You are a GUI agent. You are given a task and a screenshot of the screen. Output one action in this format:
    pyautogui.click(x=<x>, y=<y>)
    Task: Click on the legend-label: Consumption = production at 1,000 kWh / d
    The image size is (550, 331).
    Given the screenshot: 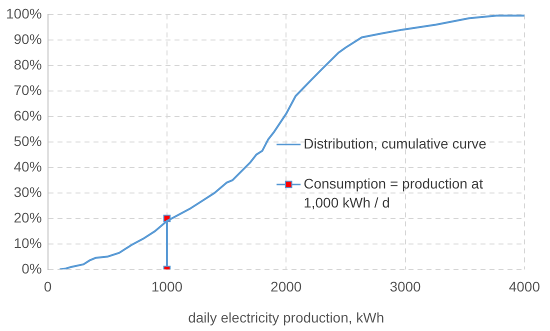 What is the action you would take?
    pyautogui.click(x=394, y=192)
    